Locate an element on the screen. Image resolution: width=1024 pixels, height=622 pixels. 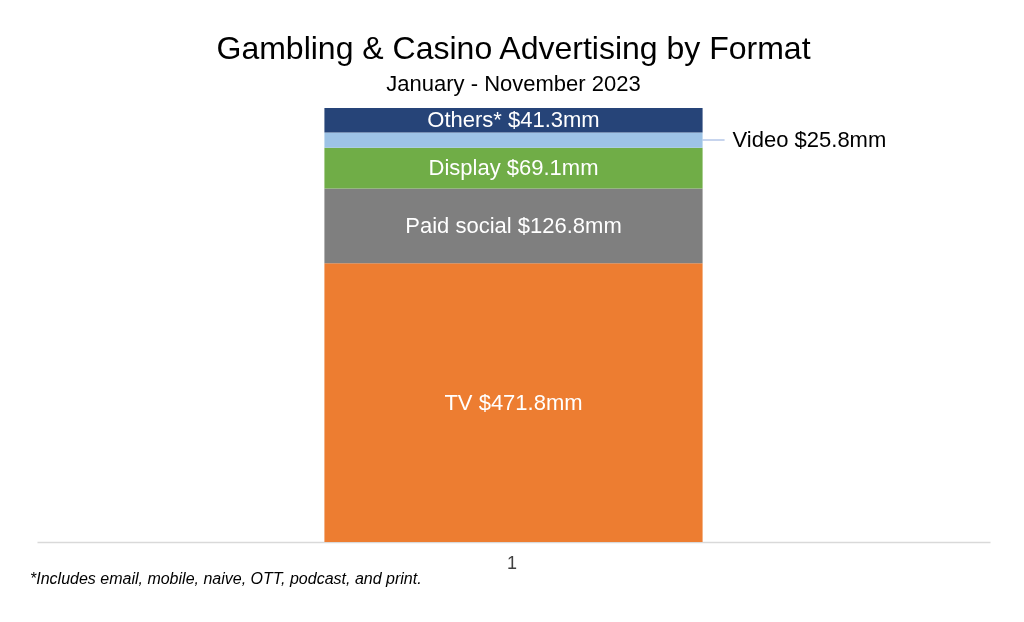
text: 1 is located at coordinates (511, 563).